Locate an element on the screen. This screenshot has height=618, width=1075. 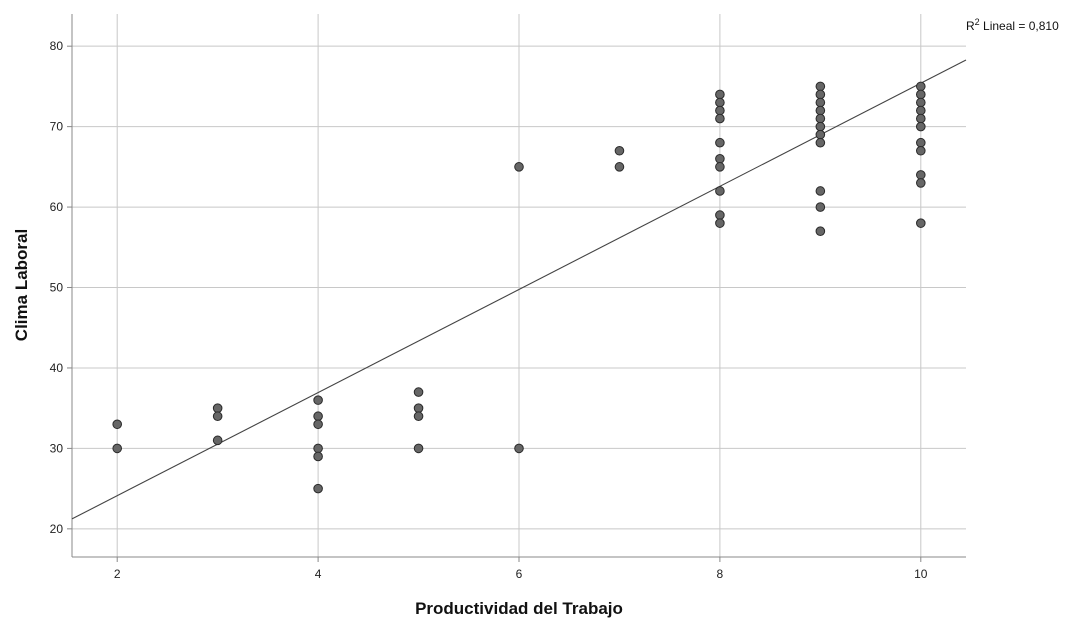
r-squared-symbol: R is located at coordinates (970, 26).